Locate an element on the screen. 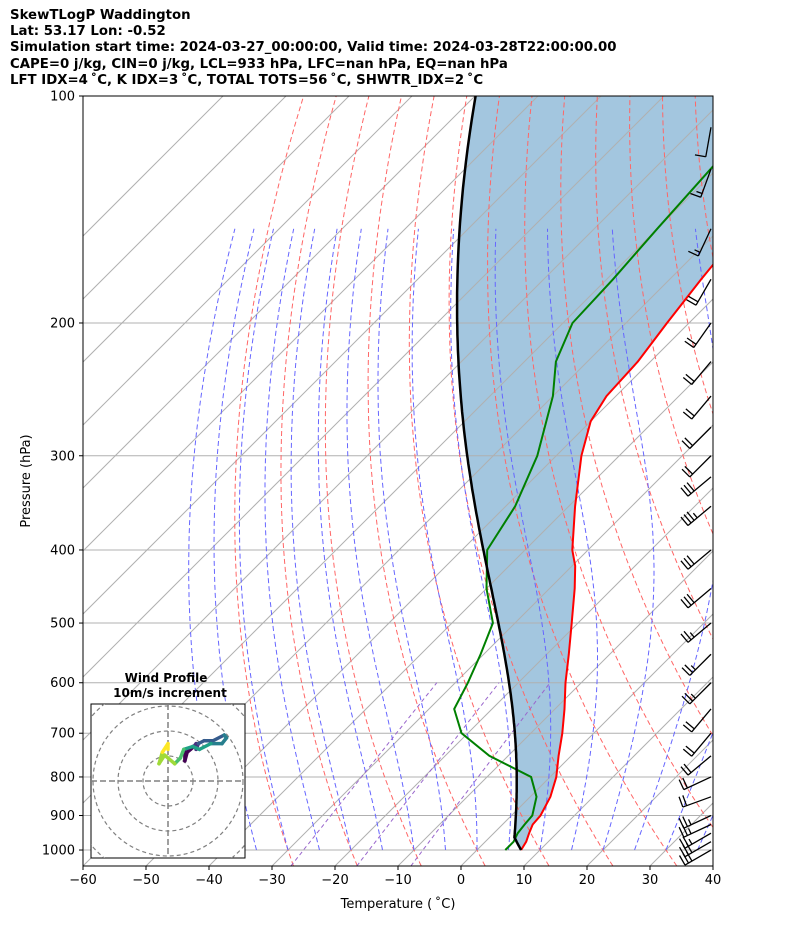 The height and width of the screenshot is (937, 794). x-tick-label: −20 is located at coordinates (334, 880).